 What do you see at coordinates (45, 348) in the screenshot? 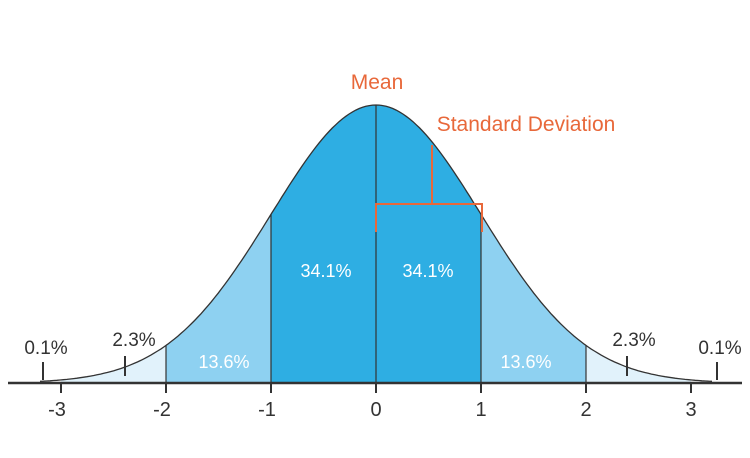
I see `tail-label-left: 0.1%` at bounding box center [45, 348].